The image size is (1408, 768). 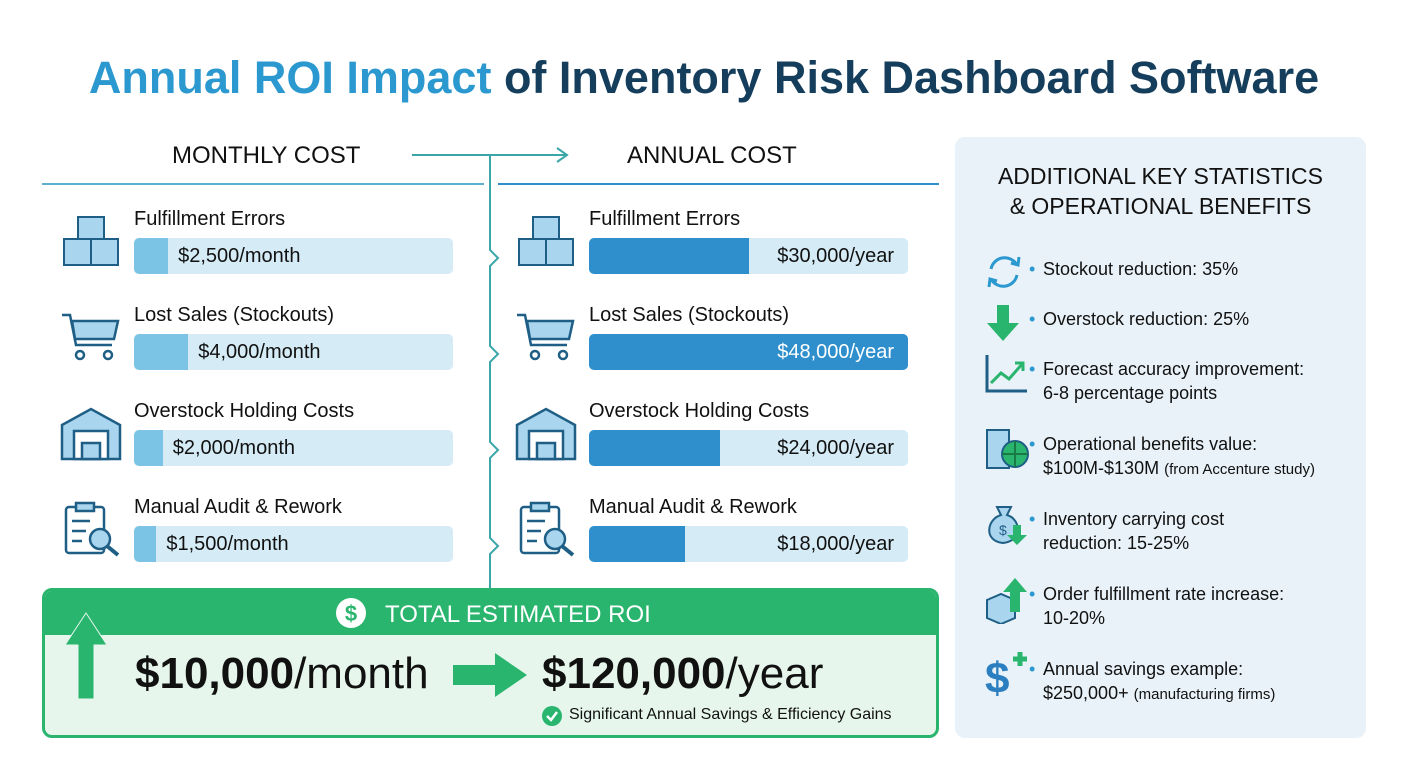 What do you see at coordinates (552, 716) in the screenshot?
I see `check-circle-icon` at bounding box center [552, 716].